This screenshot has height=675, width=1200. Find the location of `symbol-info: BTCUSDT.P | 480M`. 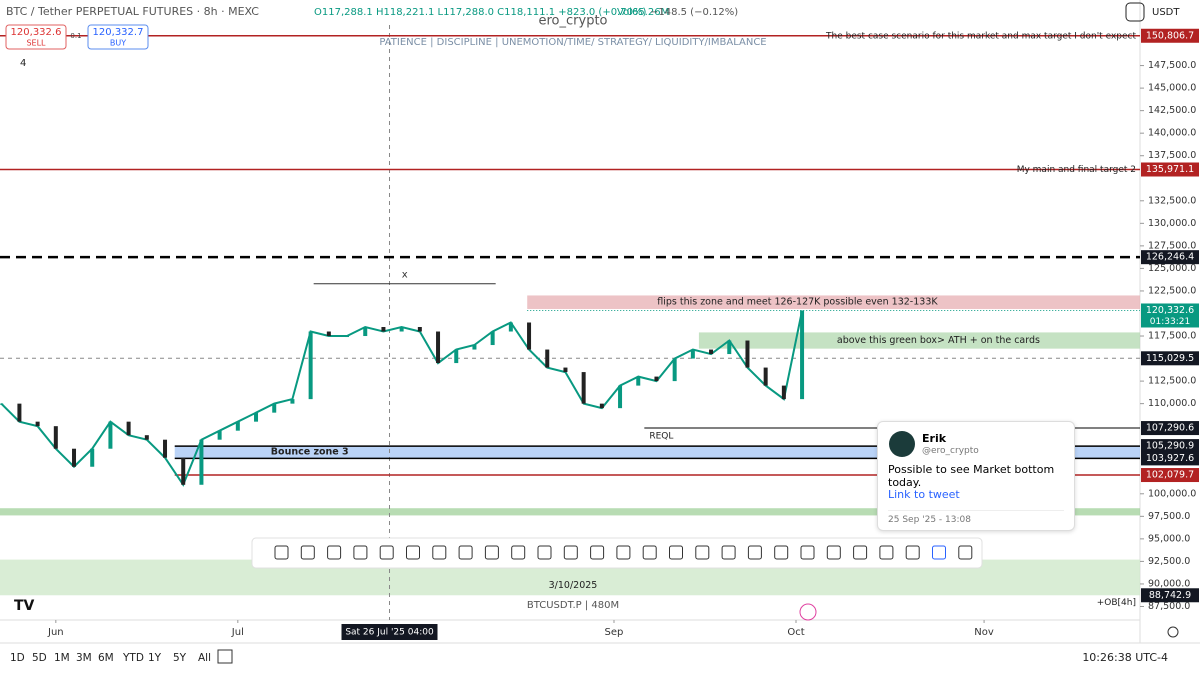

symbol-info: BTCUSDT.P | 480M is located at coordinates (573, 605).